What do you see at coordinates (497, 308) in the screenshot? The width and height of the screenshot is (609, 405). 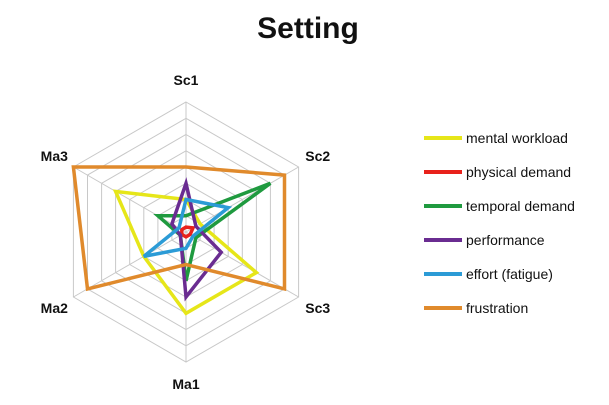 I see `legend-label: frustration` at bounding box center [497, 308].